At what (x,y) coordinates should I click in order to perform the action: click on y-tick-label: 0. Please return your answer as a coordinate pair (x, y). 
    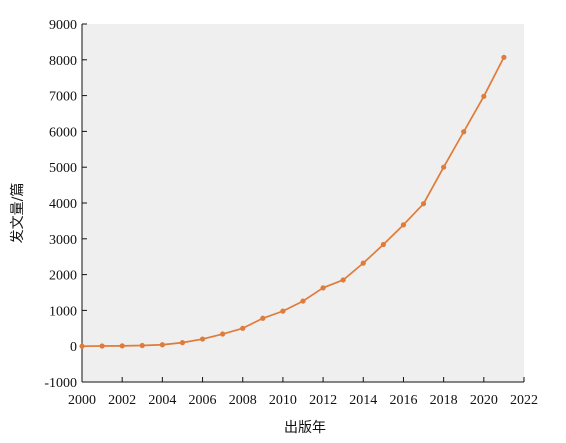
    Looking at the image, I should click on (73, 347).